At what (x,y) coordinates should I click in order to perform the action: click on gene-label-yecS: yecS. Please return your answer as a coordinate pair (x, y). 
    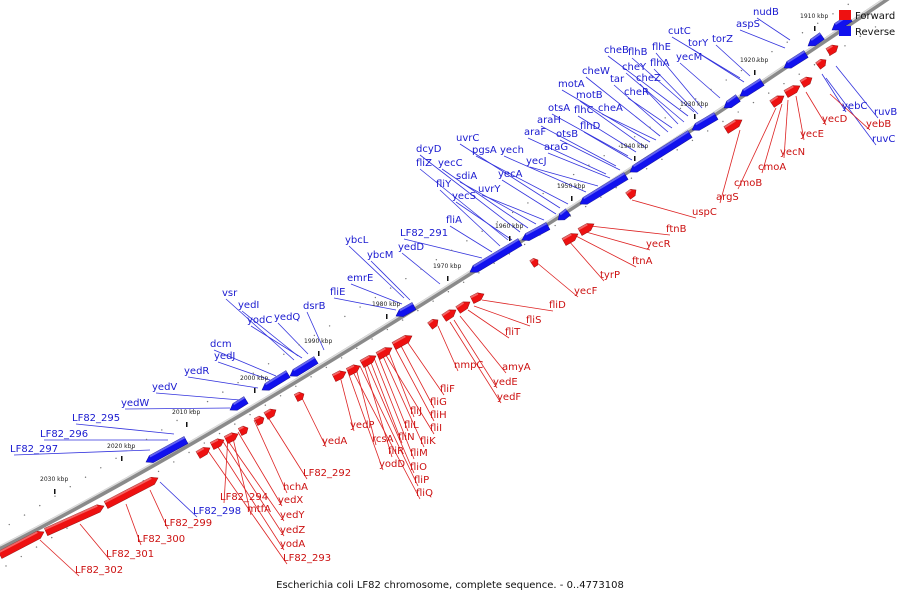
    Looking at the image, I should click on (464, 196).